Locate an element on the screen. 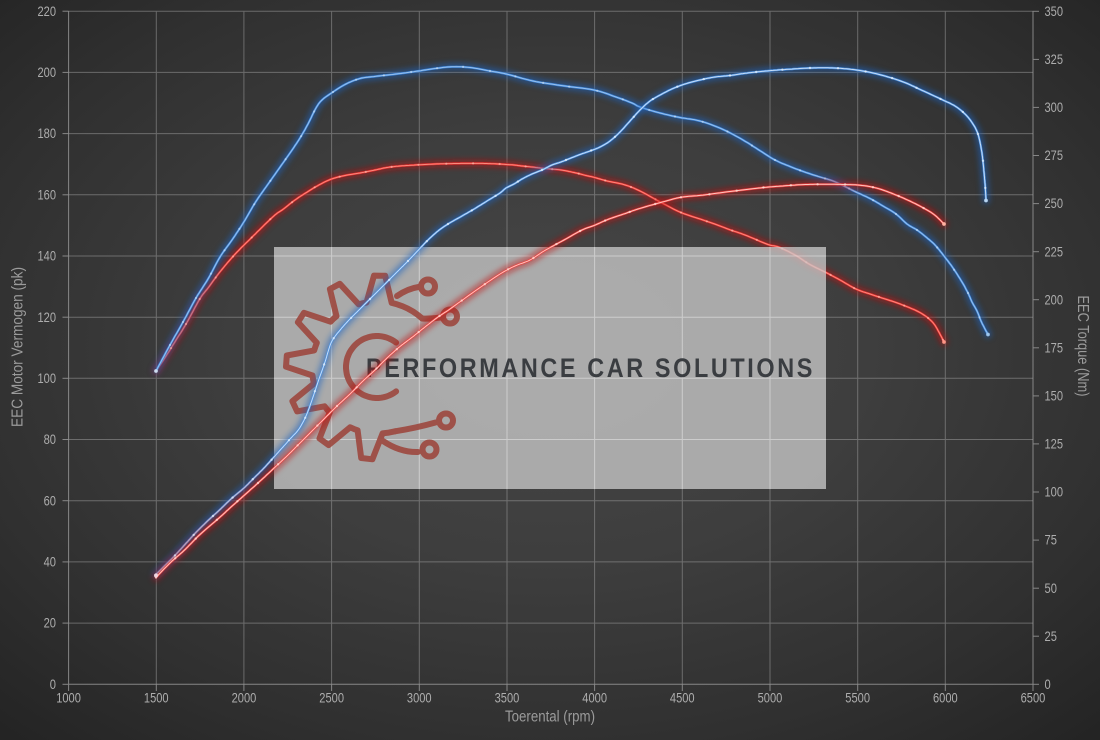 The image size is (1100, 740). svg-text: 20 is located at coordinates (50, 623).